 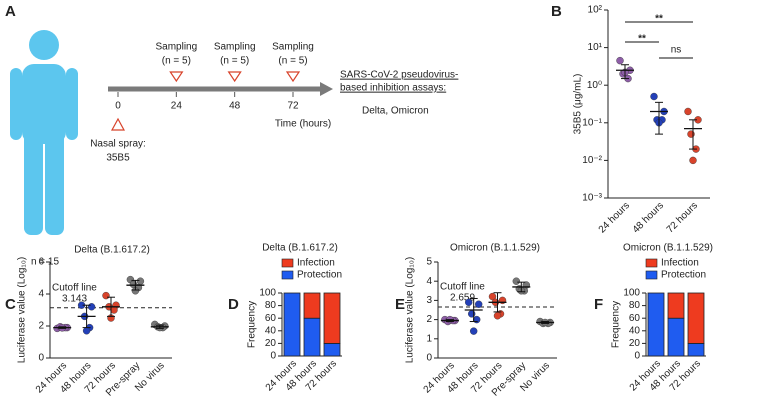 What do you see at coordinates (303, 124) in the screenshot?
I see `time-axis-label: Time (hours)` at bounding box center [303, 124].